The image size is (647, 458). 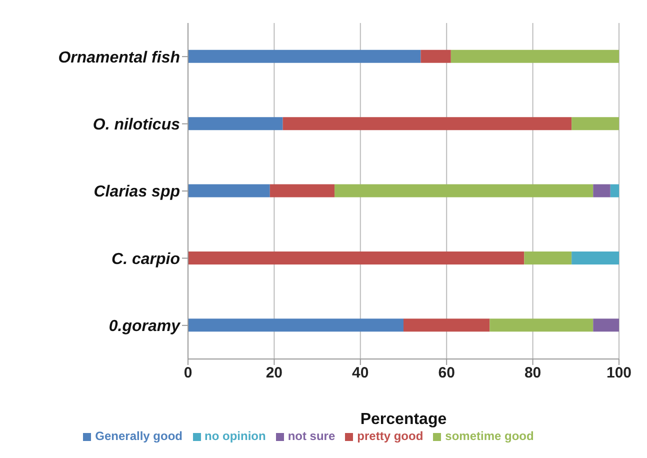 What do you see at coordinates (360, 373) in the screenshot?
I see `x-tick-label: 40` at bounding box center [360, 373].